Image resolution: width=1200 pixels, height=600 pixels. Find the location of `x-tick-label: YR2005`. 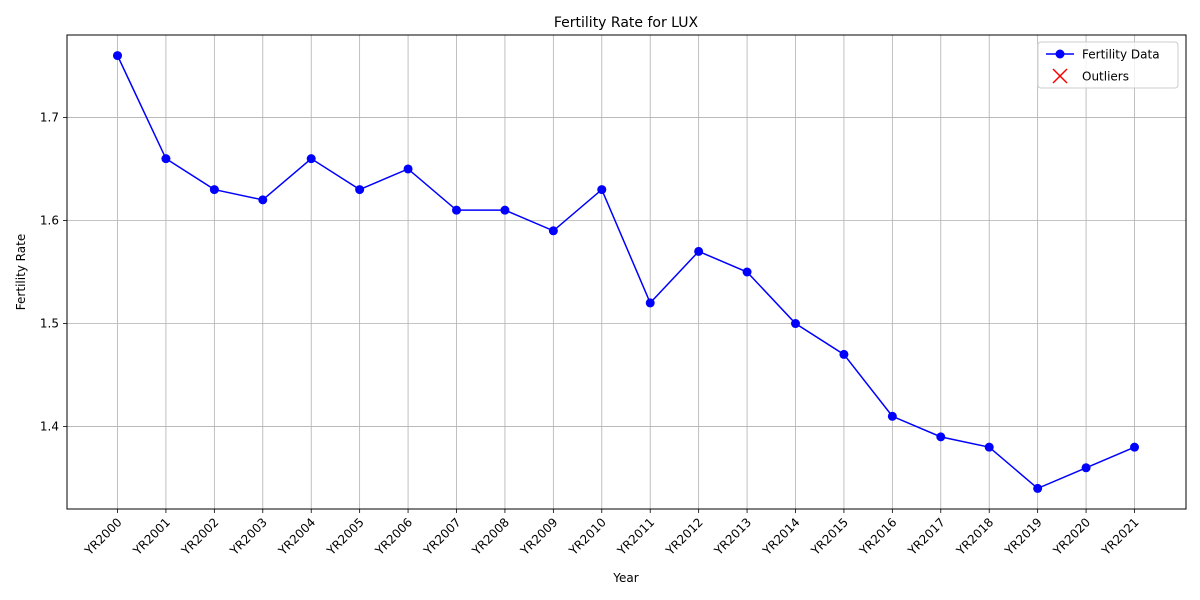

x-tick-label: YR2005 is located at coordinates (344, 536).